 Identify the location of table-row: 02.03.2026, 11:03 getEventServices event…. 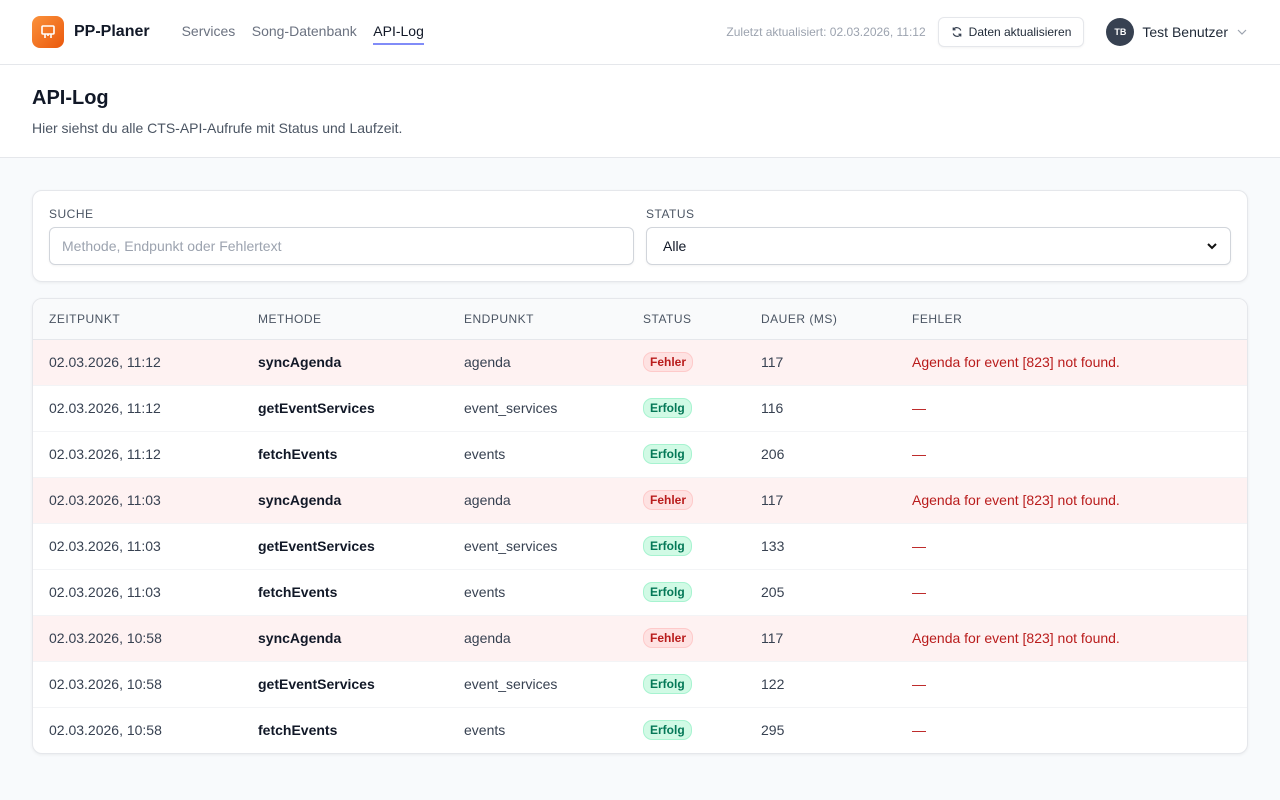
(640, 546).